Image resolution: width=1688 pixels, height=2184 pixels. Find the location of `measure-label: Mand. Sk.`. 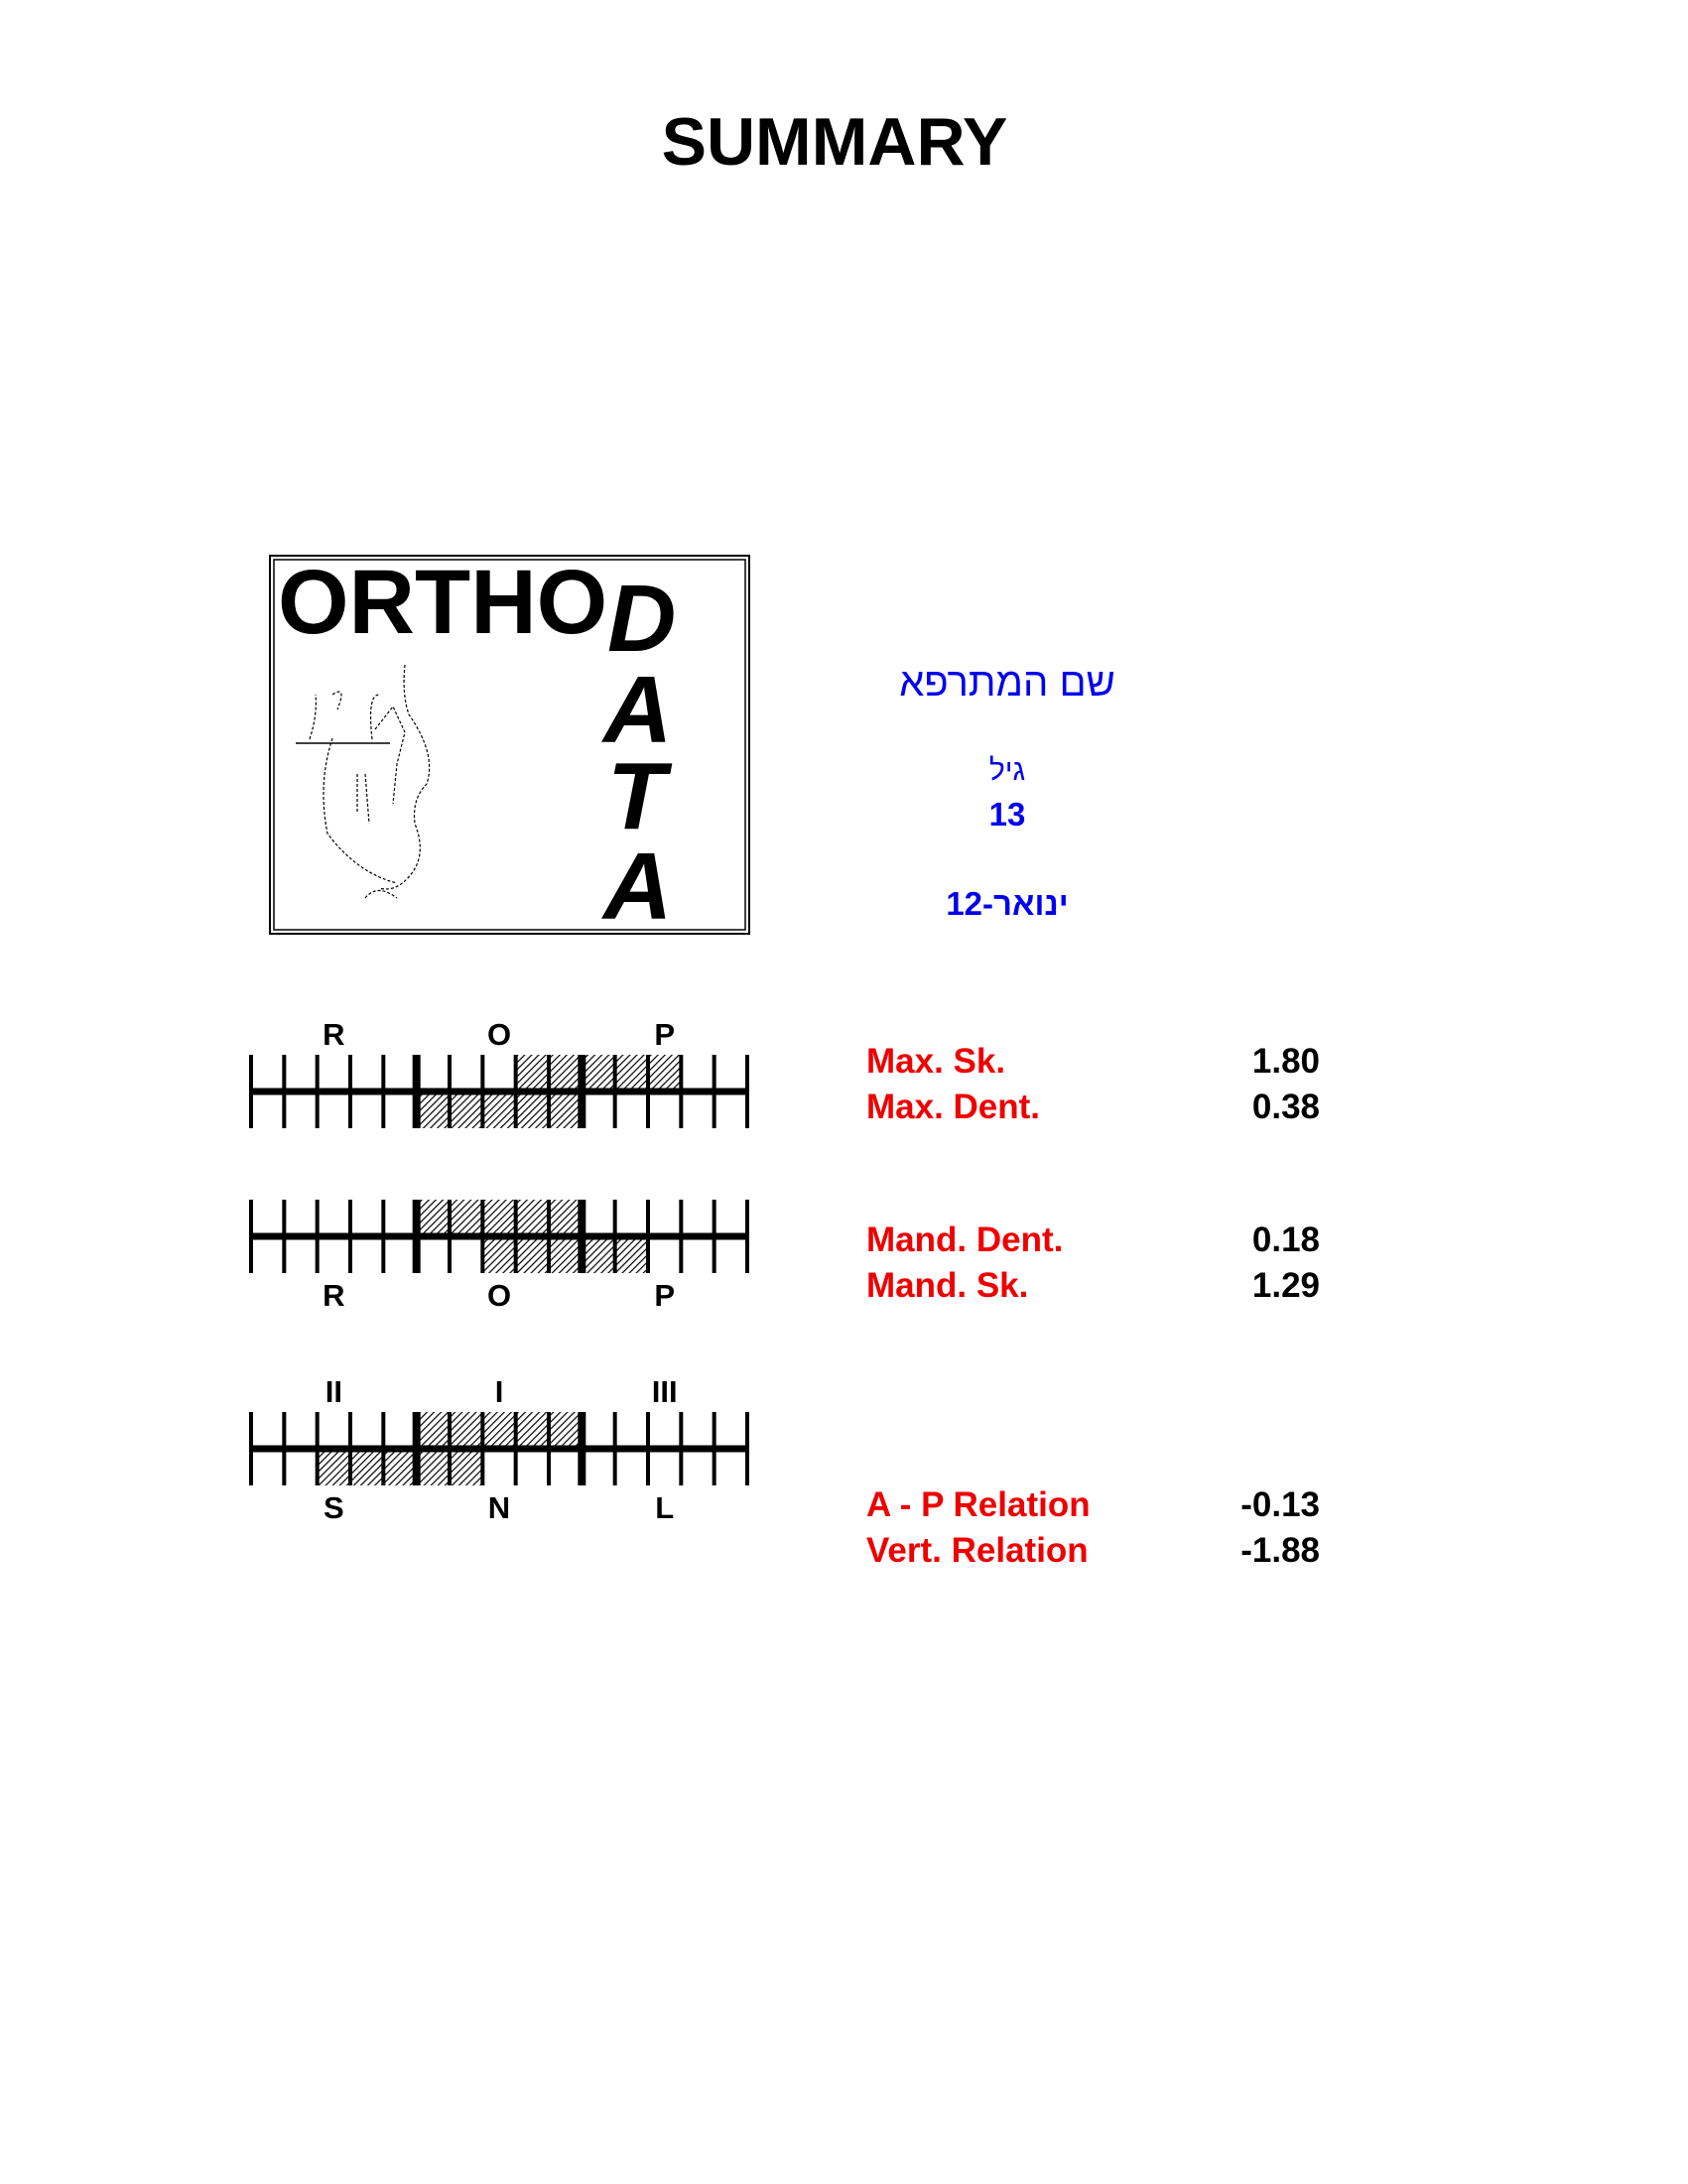

measure-label: Mand. Sk. is located at coordinates (948, 1285).